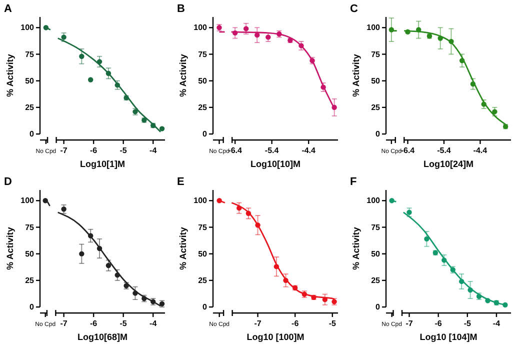 The image size is (520, 347). What do you see at coordinates (102, 337) in the screenshot?
I see `x-axis-title: Log10[68]M` at bounding box center [102, 337].